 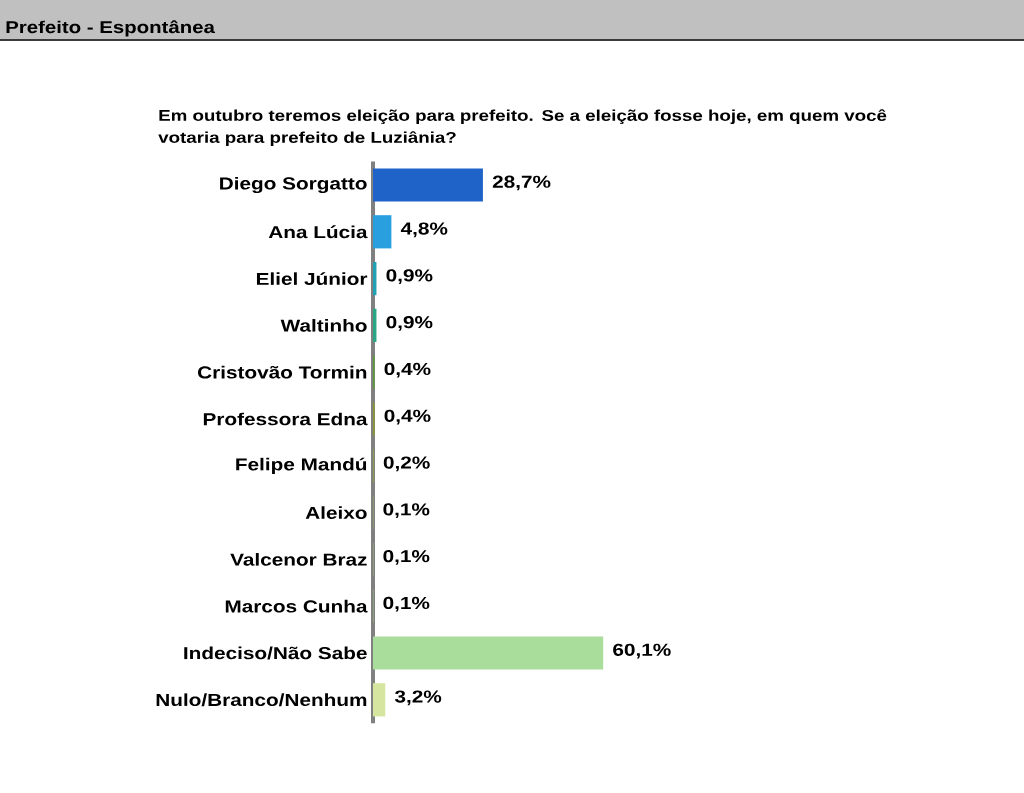 What do you see at coordinates (424, 230) in the screenshot?
I see `data-label: 4,8%` at bounding box center [424, 230].